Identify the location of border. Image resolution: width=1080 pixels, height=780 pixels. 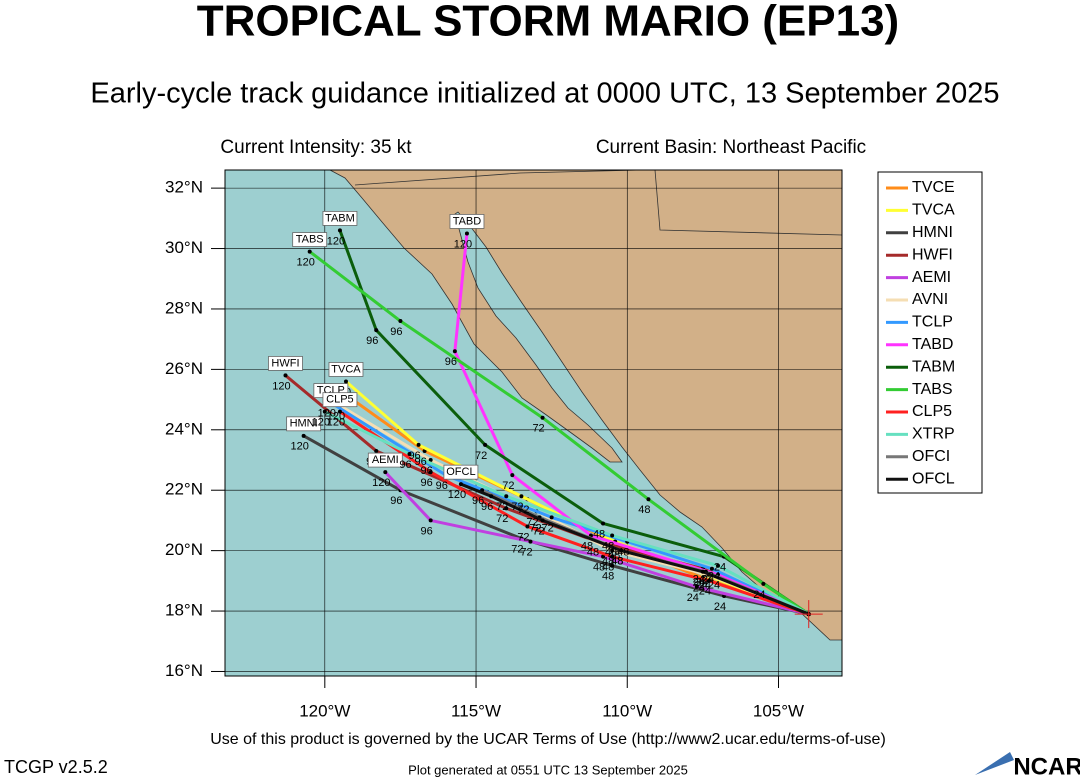
(748, 203).